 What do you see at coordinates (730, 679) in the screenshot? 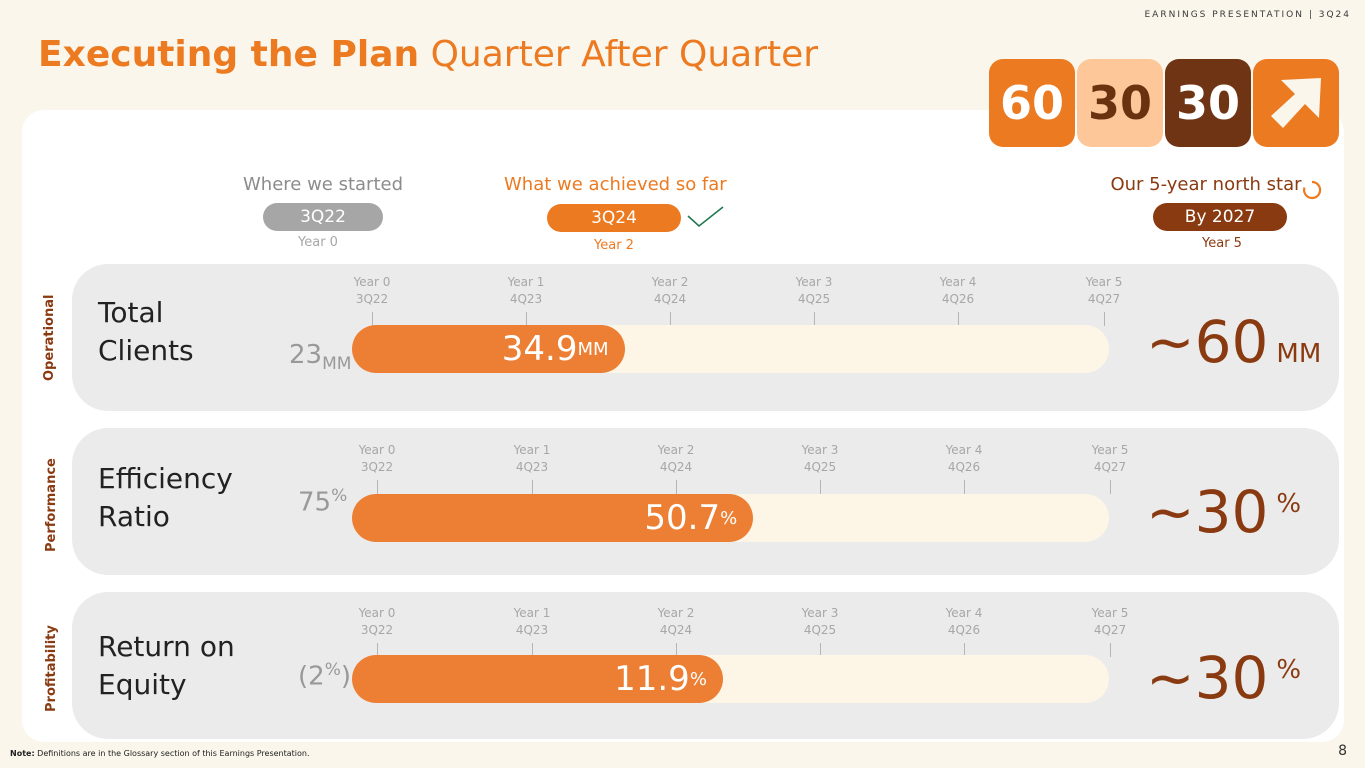
I see `progress-track: 11.9%` at bounding box center [730, 679].